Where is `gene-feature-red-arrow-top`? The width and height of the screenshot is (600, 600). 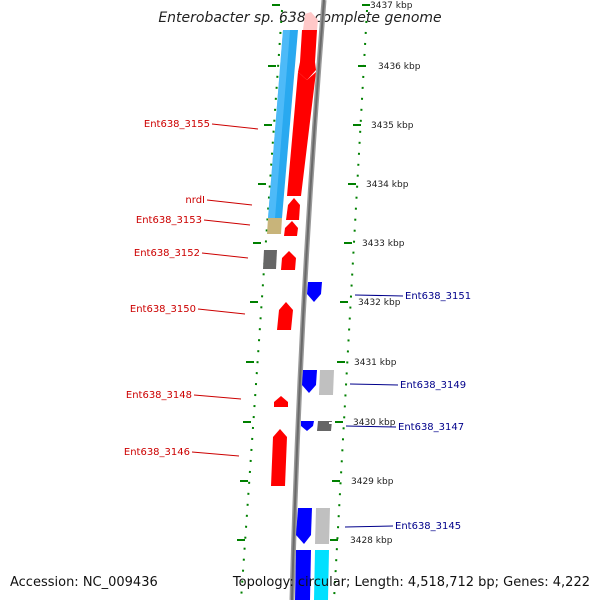 gene-feature-red-arrow-top is located at coordinates (307, 71).